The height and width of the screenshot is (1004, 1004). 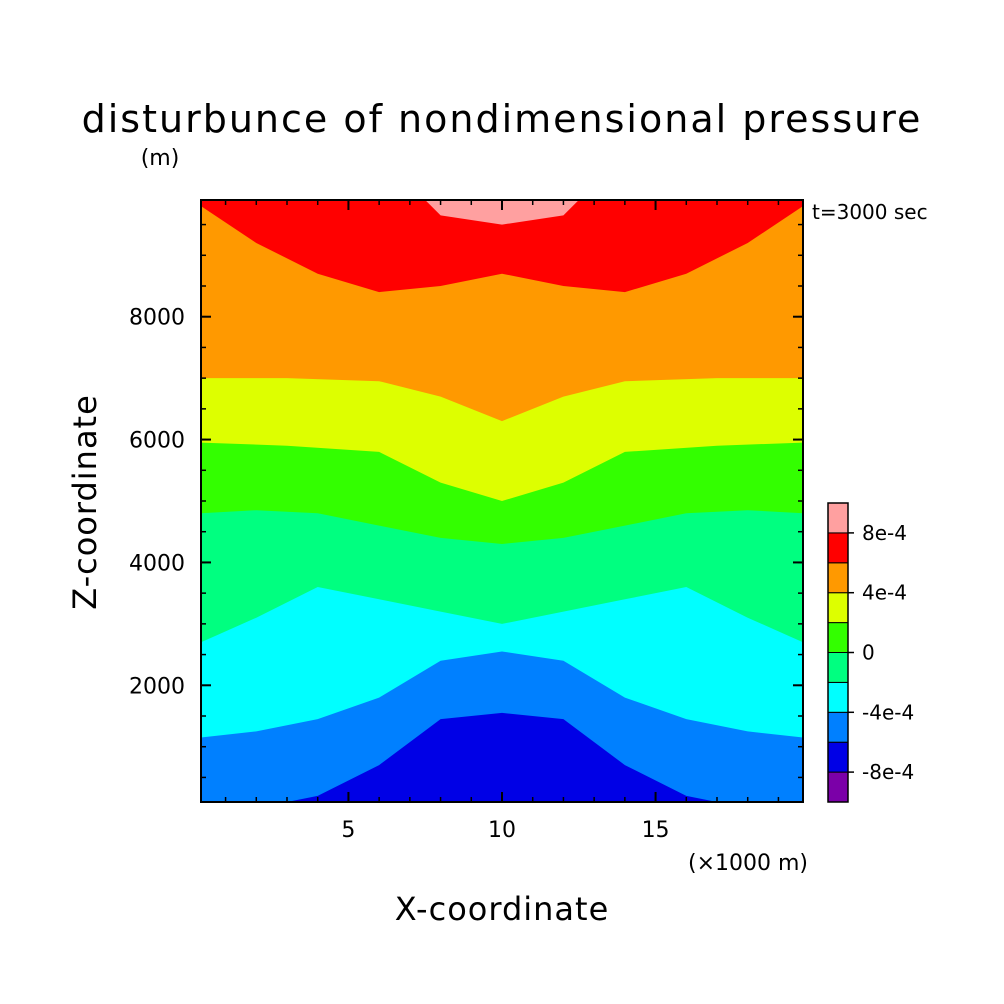 I want to click on colorbar: -8e-4 -4e-4 0 4e-4 8e-4, so click(x=870, y=652).